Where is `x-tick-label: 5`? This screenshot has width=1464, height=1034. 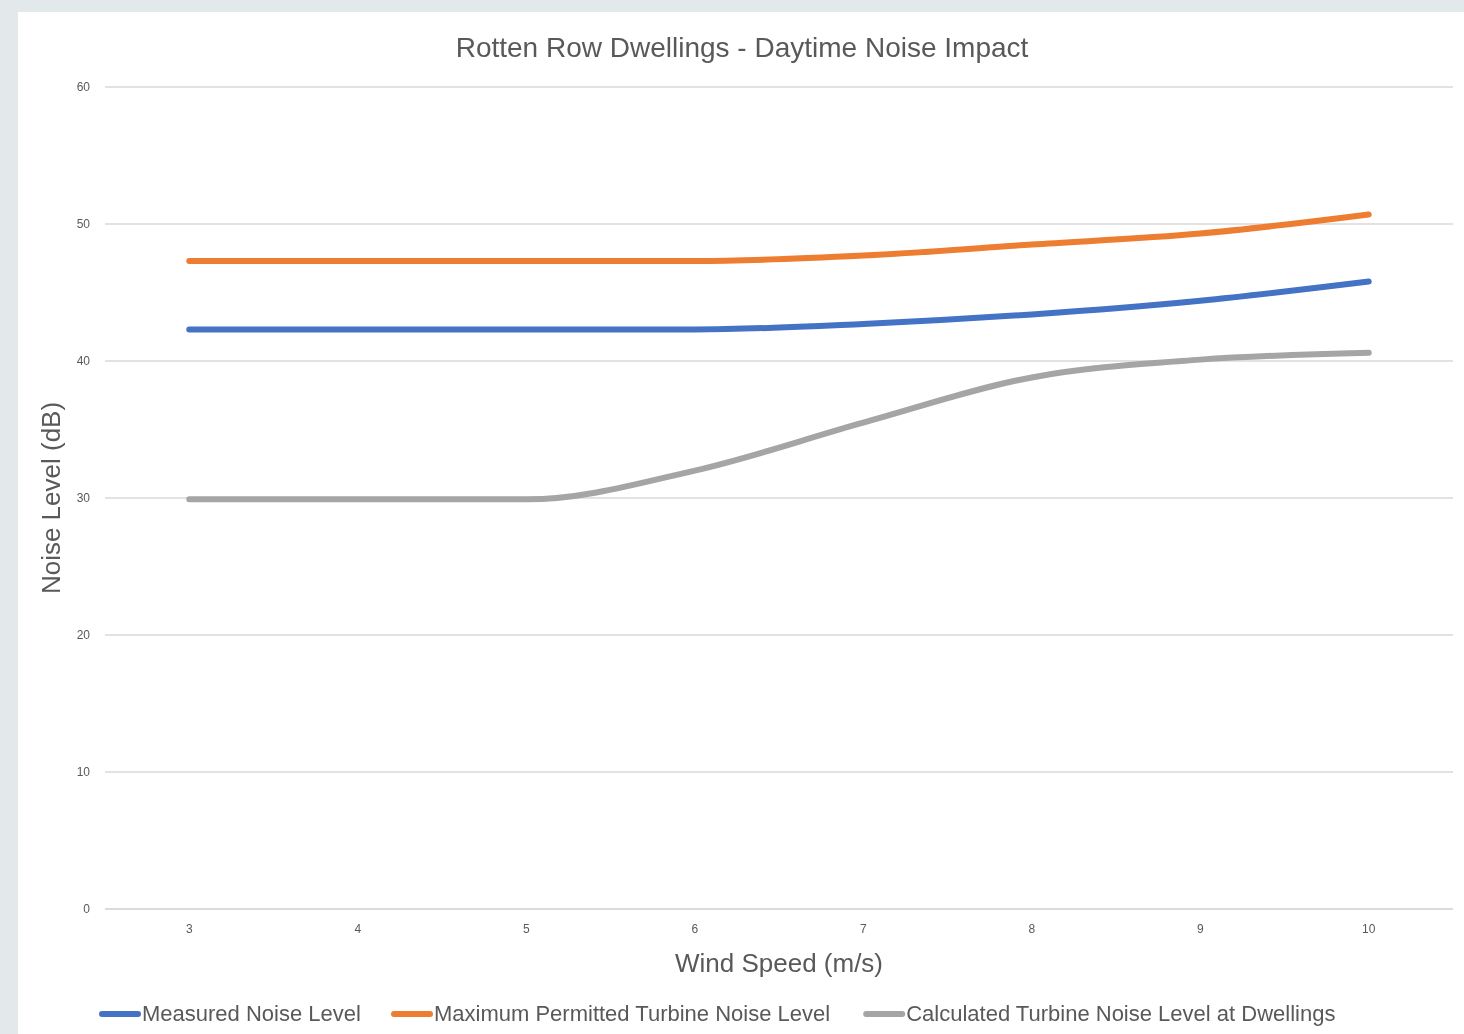 x-tick-label: 5 is located at coordinates (526, 929).